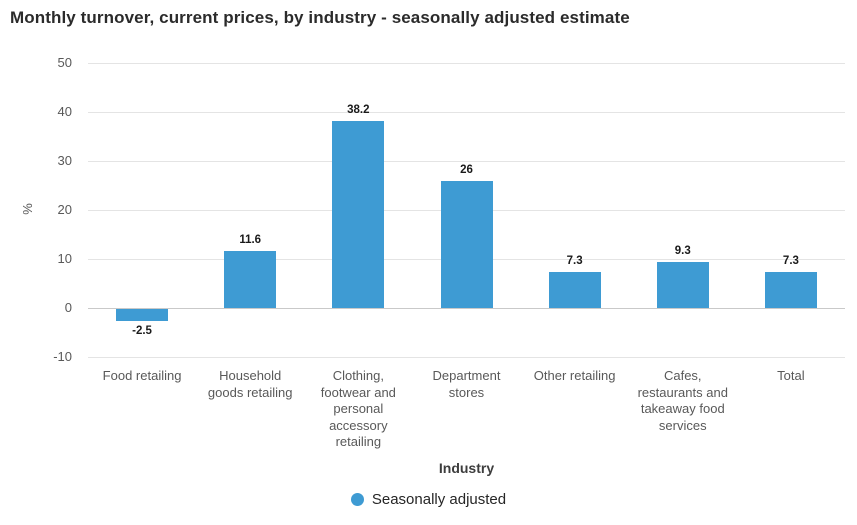 This screenshot has width=857, height=525. What do you see at coordinates (250, 384) in the screenshot?
I see `x-category-label: Household goods retailing` at bounding box center [250, 384].